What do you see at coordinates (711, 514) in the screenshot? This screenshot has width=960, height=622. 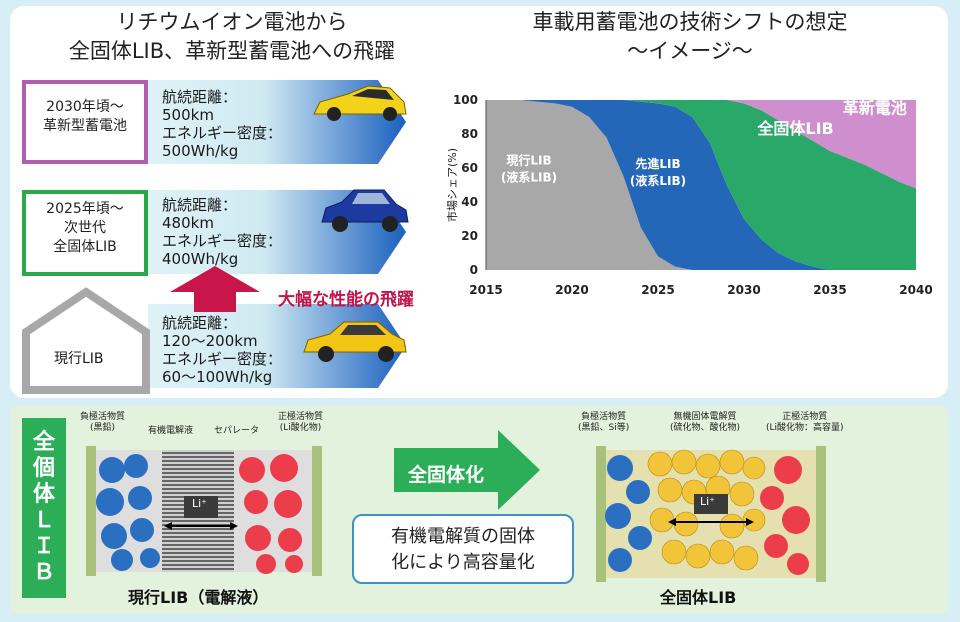 I see `solid-state-cell` at bounding box center [711, 514].